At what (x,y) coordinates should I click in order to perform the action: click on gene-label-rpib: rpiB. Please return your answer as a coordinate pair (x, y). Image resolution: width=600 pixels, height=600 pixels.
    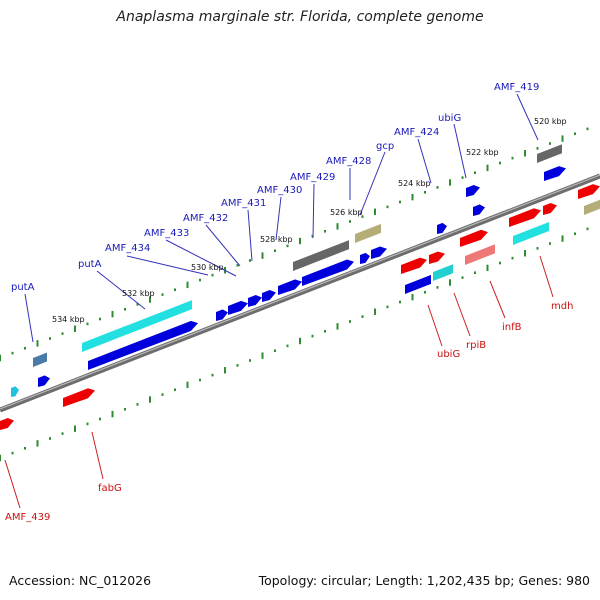
    Looking at the image, I should click on (476, 345).